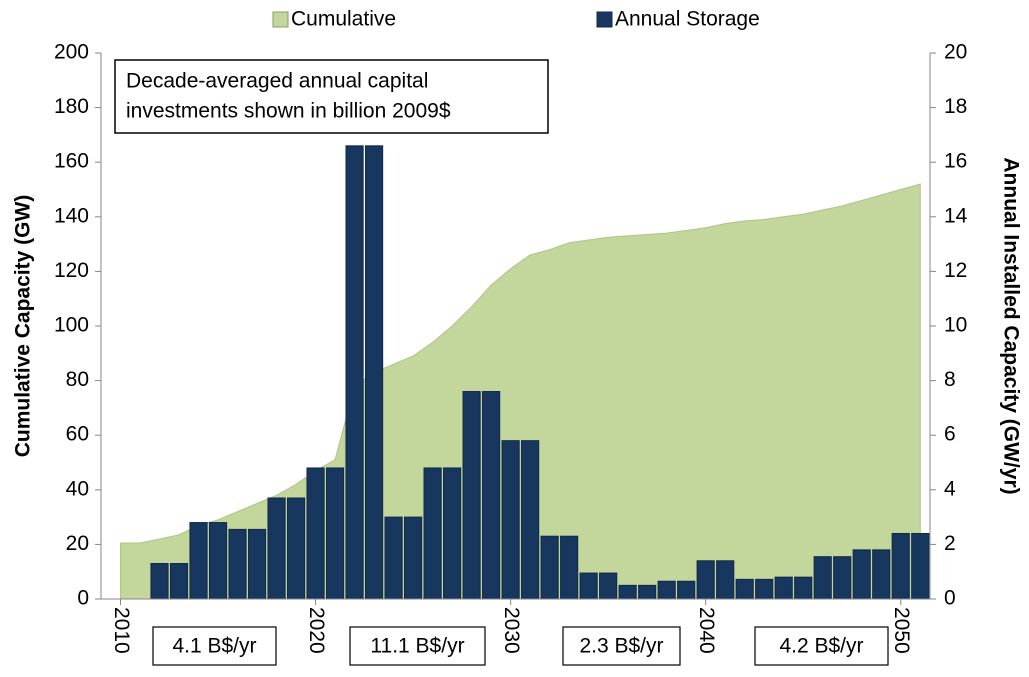 Image resolution: width=1029 pixels, height=677 pixels. I want to click on x-tick-label: 2050, so click(901, 630).